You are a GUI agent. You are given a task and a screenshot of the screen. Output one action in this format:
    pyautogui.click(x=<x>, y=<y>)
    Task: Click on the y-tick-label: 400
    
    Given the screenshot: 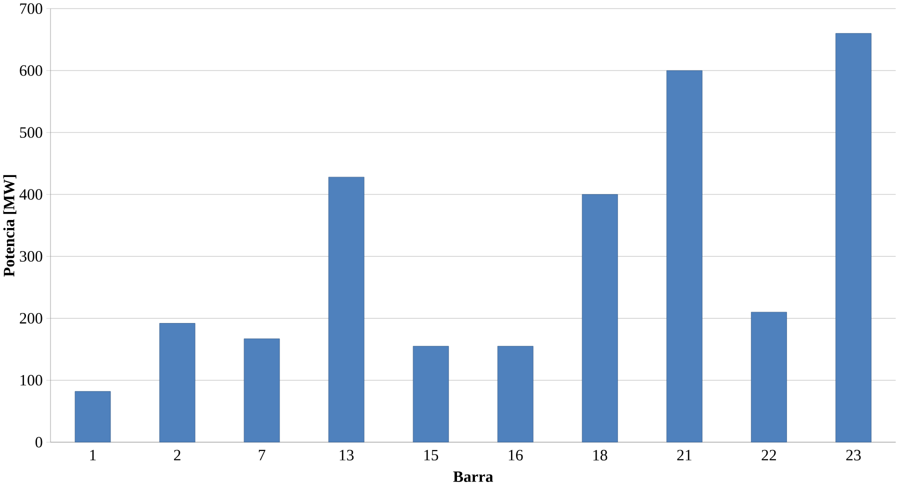 What is the action you would take?
    pyautogui.click(x=30, y=194)
    